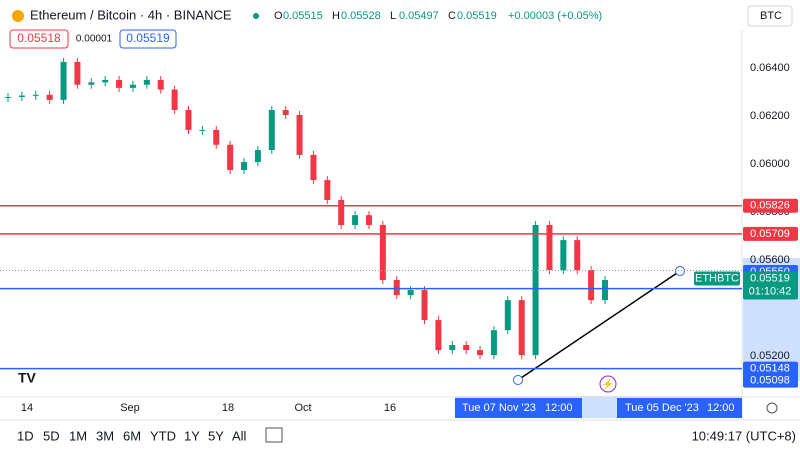 Image resolution: width=800 pixels, height=449 pixels. What do you see at coordinates (274, 435) in the screenshot?
I see `date-range-icon` at bounding box center [274, 435].